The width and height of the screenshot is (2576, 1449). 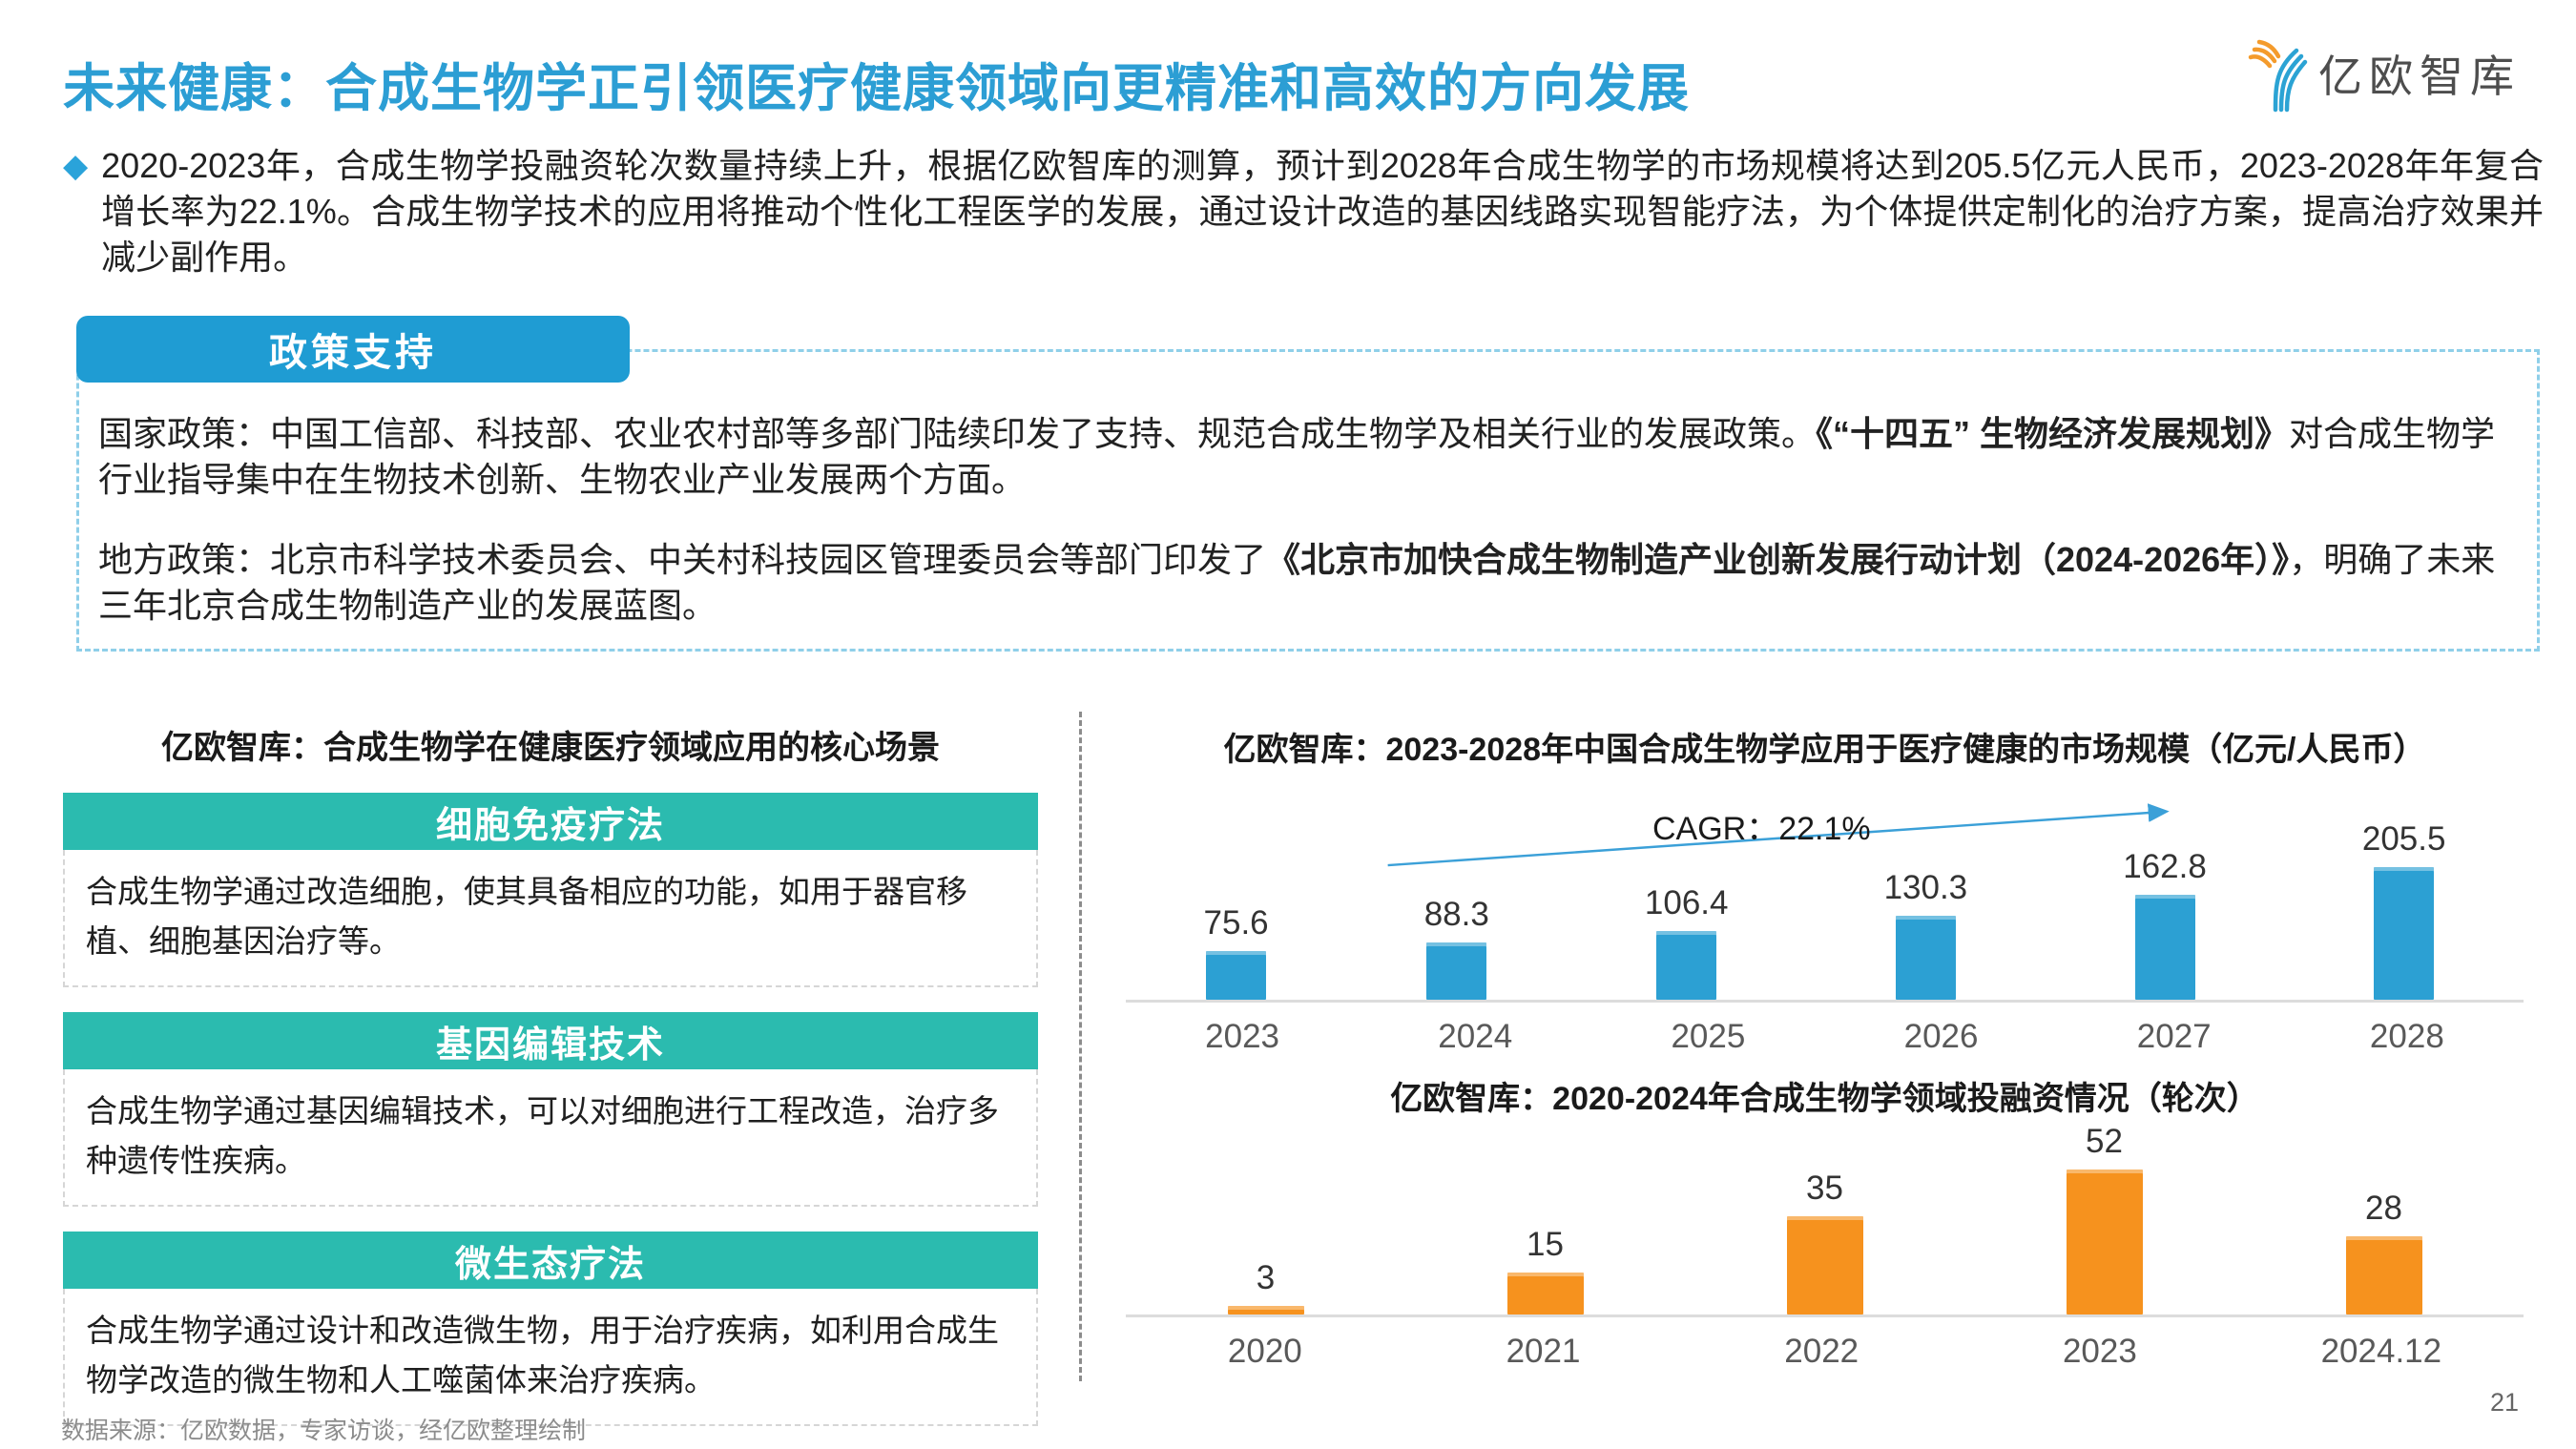 I want to click on logo-text: 亿欧智库, so click(x=2419, y=76).